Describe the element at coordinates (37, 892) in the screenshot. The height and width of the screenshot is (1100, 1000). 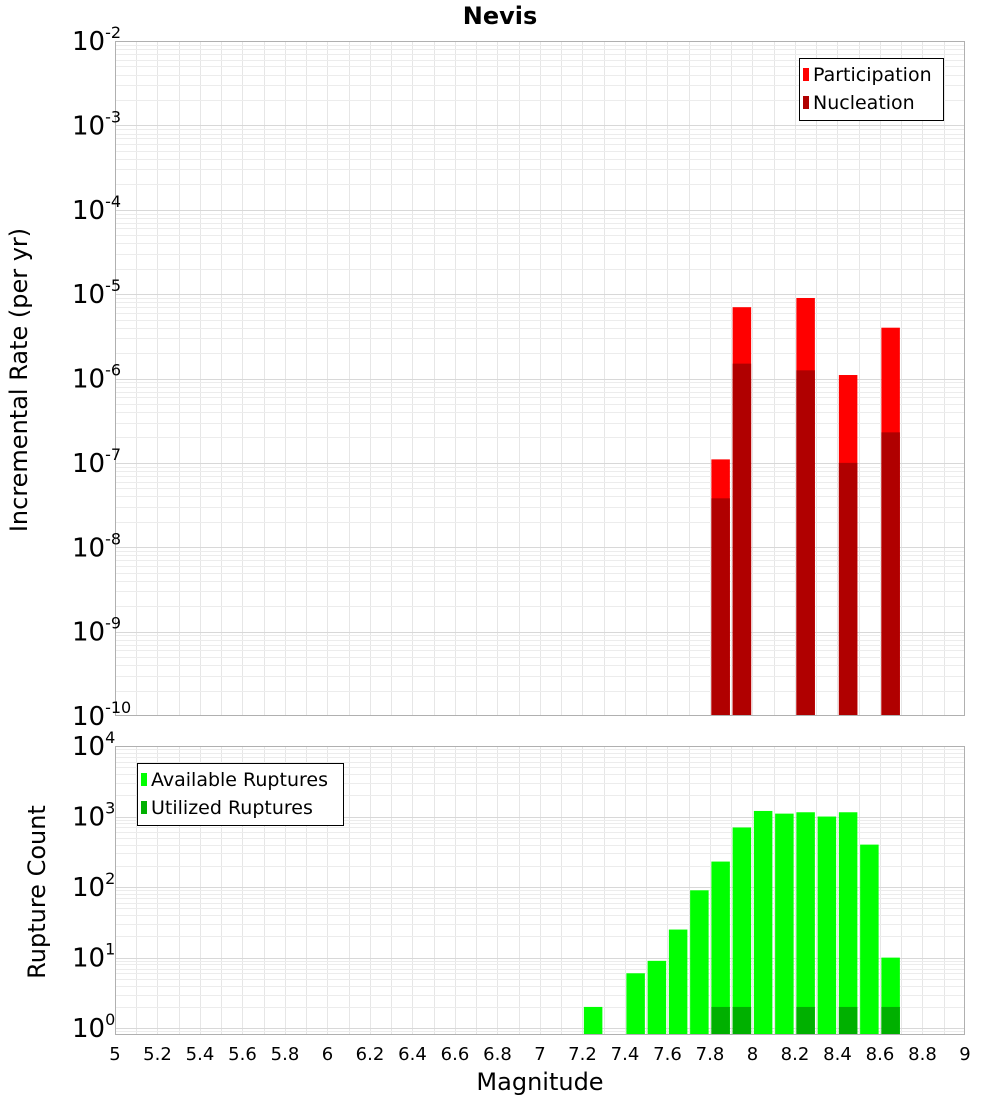
I see `bottom-y-axis-label: Rupture Count` at that location.